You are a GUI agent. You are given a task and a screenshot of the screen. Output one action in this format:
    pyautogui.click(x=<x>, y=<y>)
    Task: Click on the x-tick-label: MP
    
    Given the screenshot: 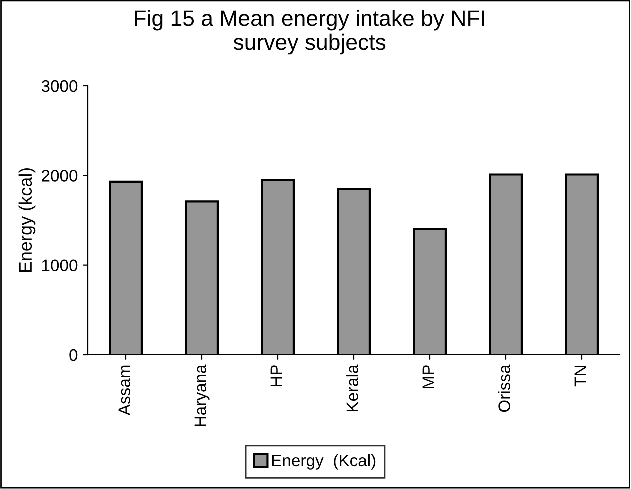 What is the action you would take?
    pyautogui.click(x=428, y=377)
    